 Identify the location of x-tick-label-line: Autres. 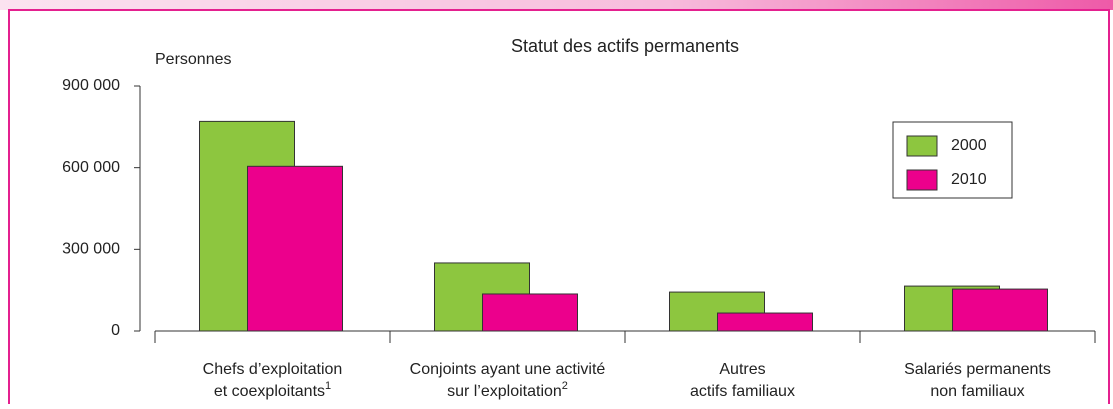
(742, 369).